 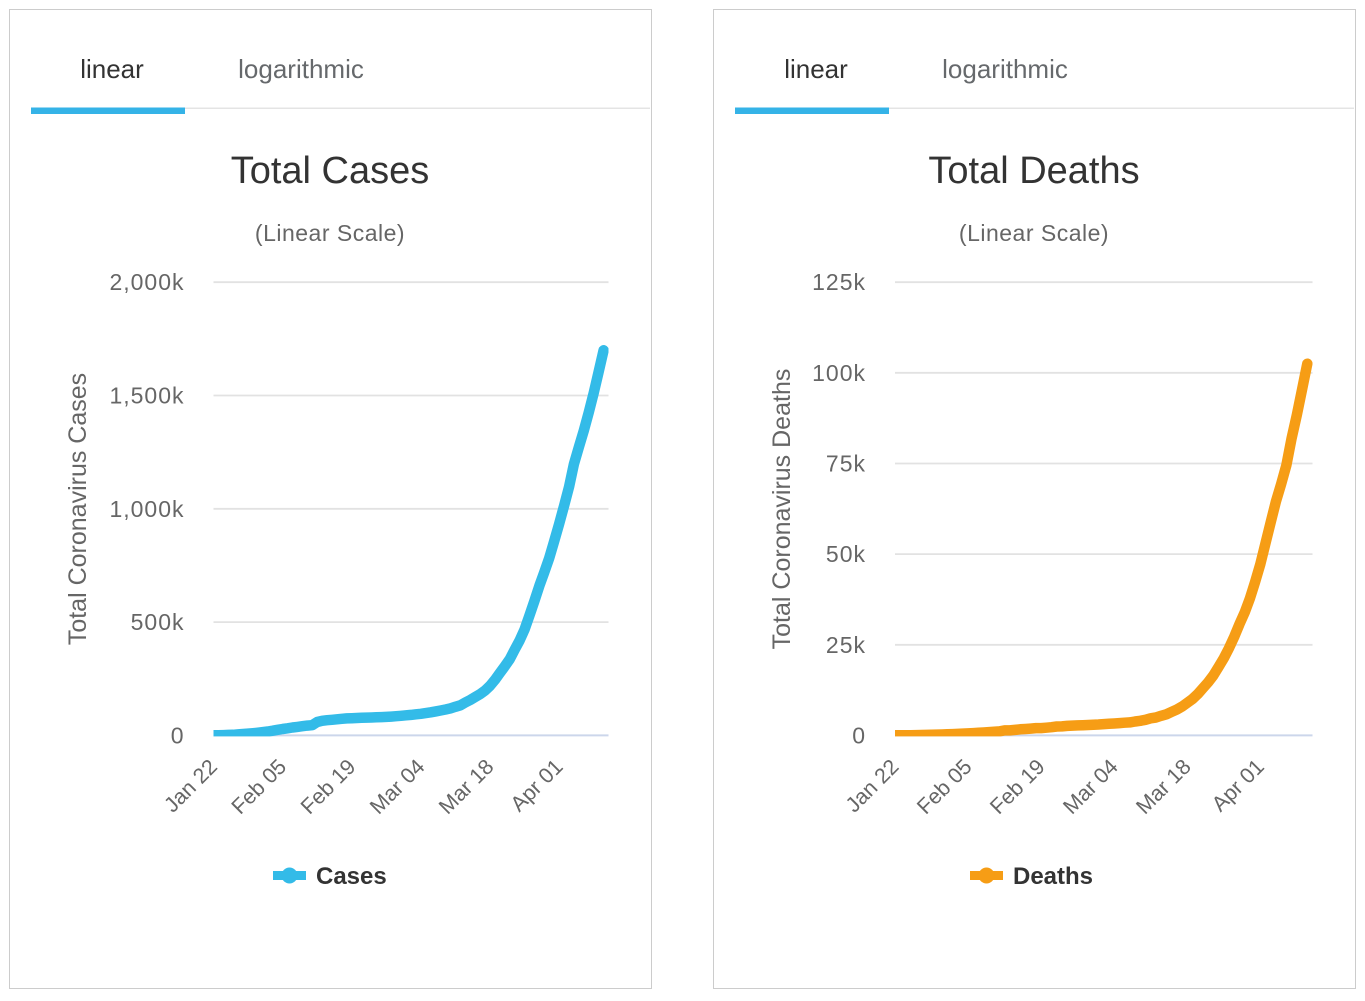 What do you see at coordinates (158, 622) in the screenshot?
I see `svg-text: 500k` at bounding box center [158, 622].